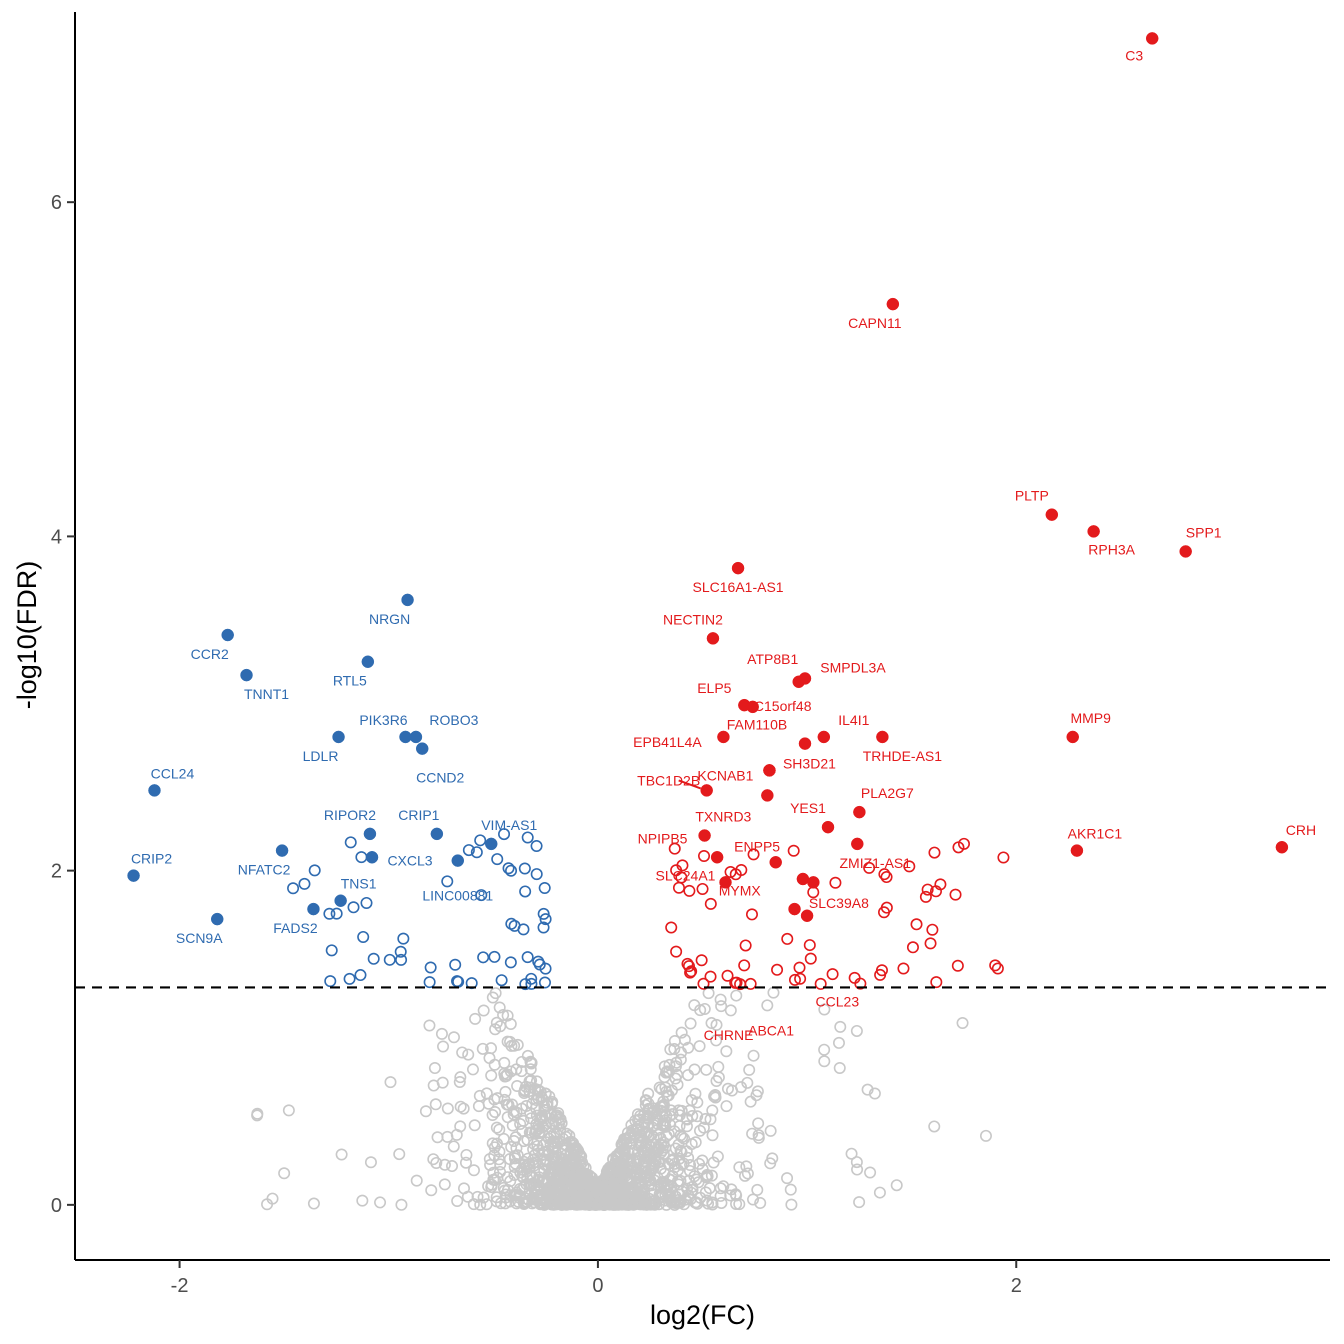 The image size is (1344, 1344). What do you see at coordinates (853, 667) in the screenshot?
I see `gene-label-smpdl3a: SMPDL3A` at bounding box center [853, 667].